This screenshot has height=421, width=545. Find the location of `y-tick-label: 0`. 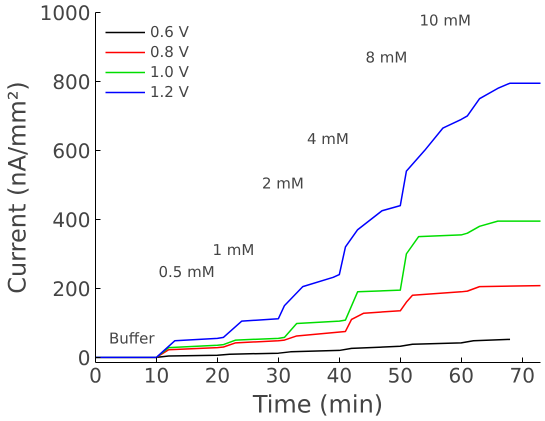

y-tick-label: 0 is located at coordinates (84, 358).